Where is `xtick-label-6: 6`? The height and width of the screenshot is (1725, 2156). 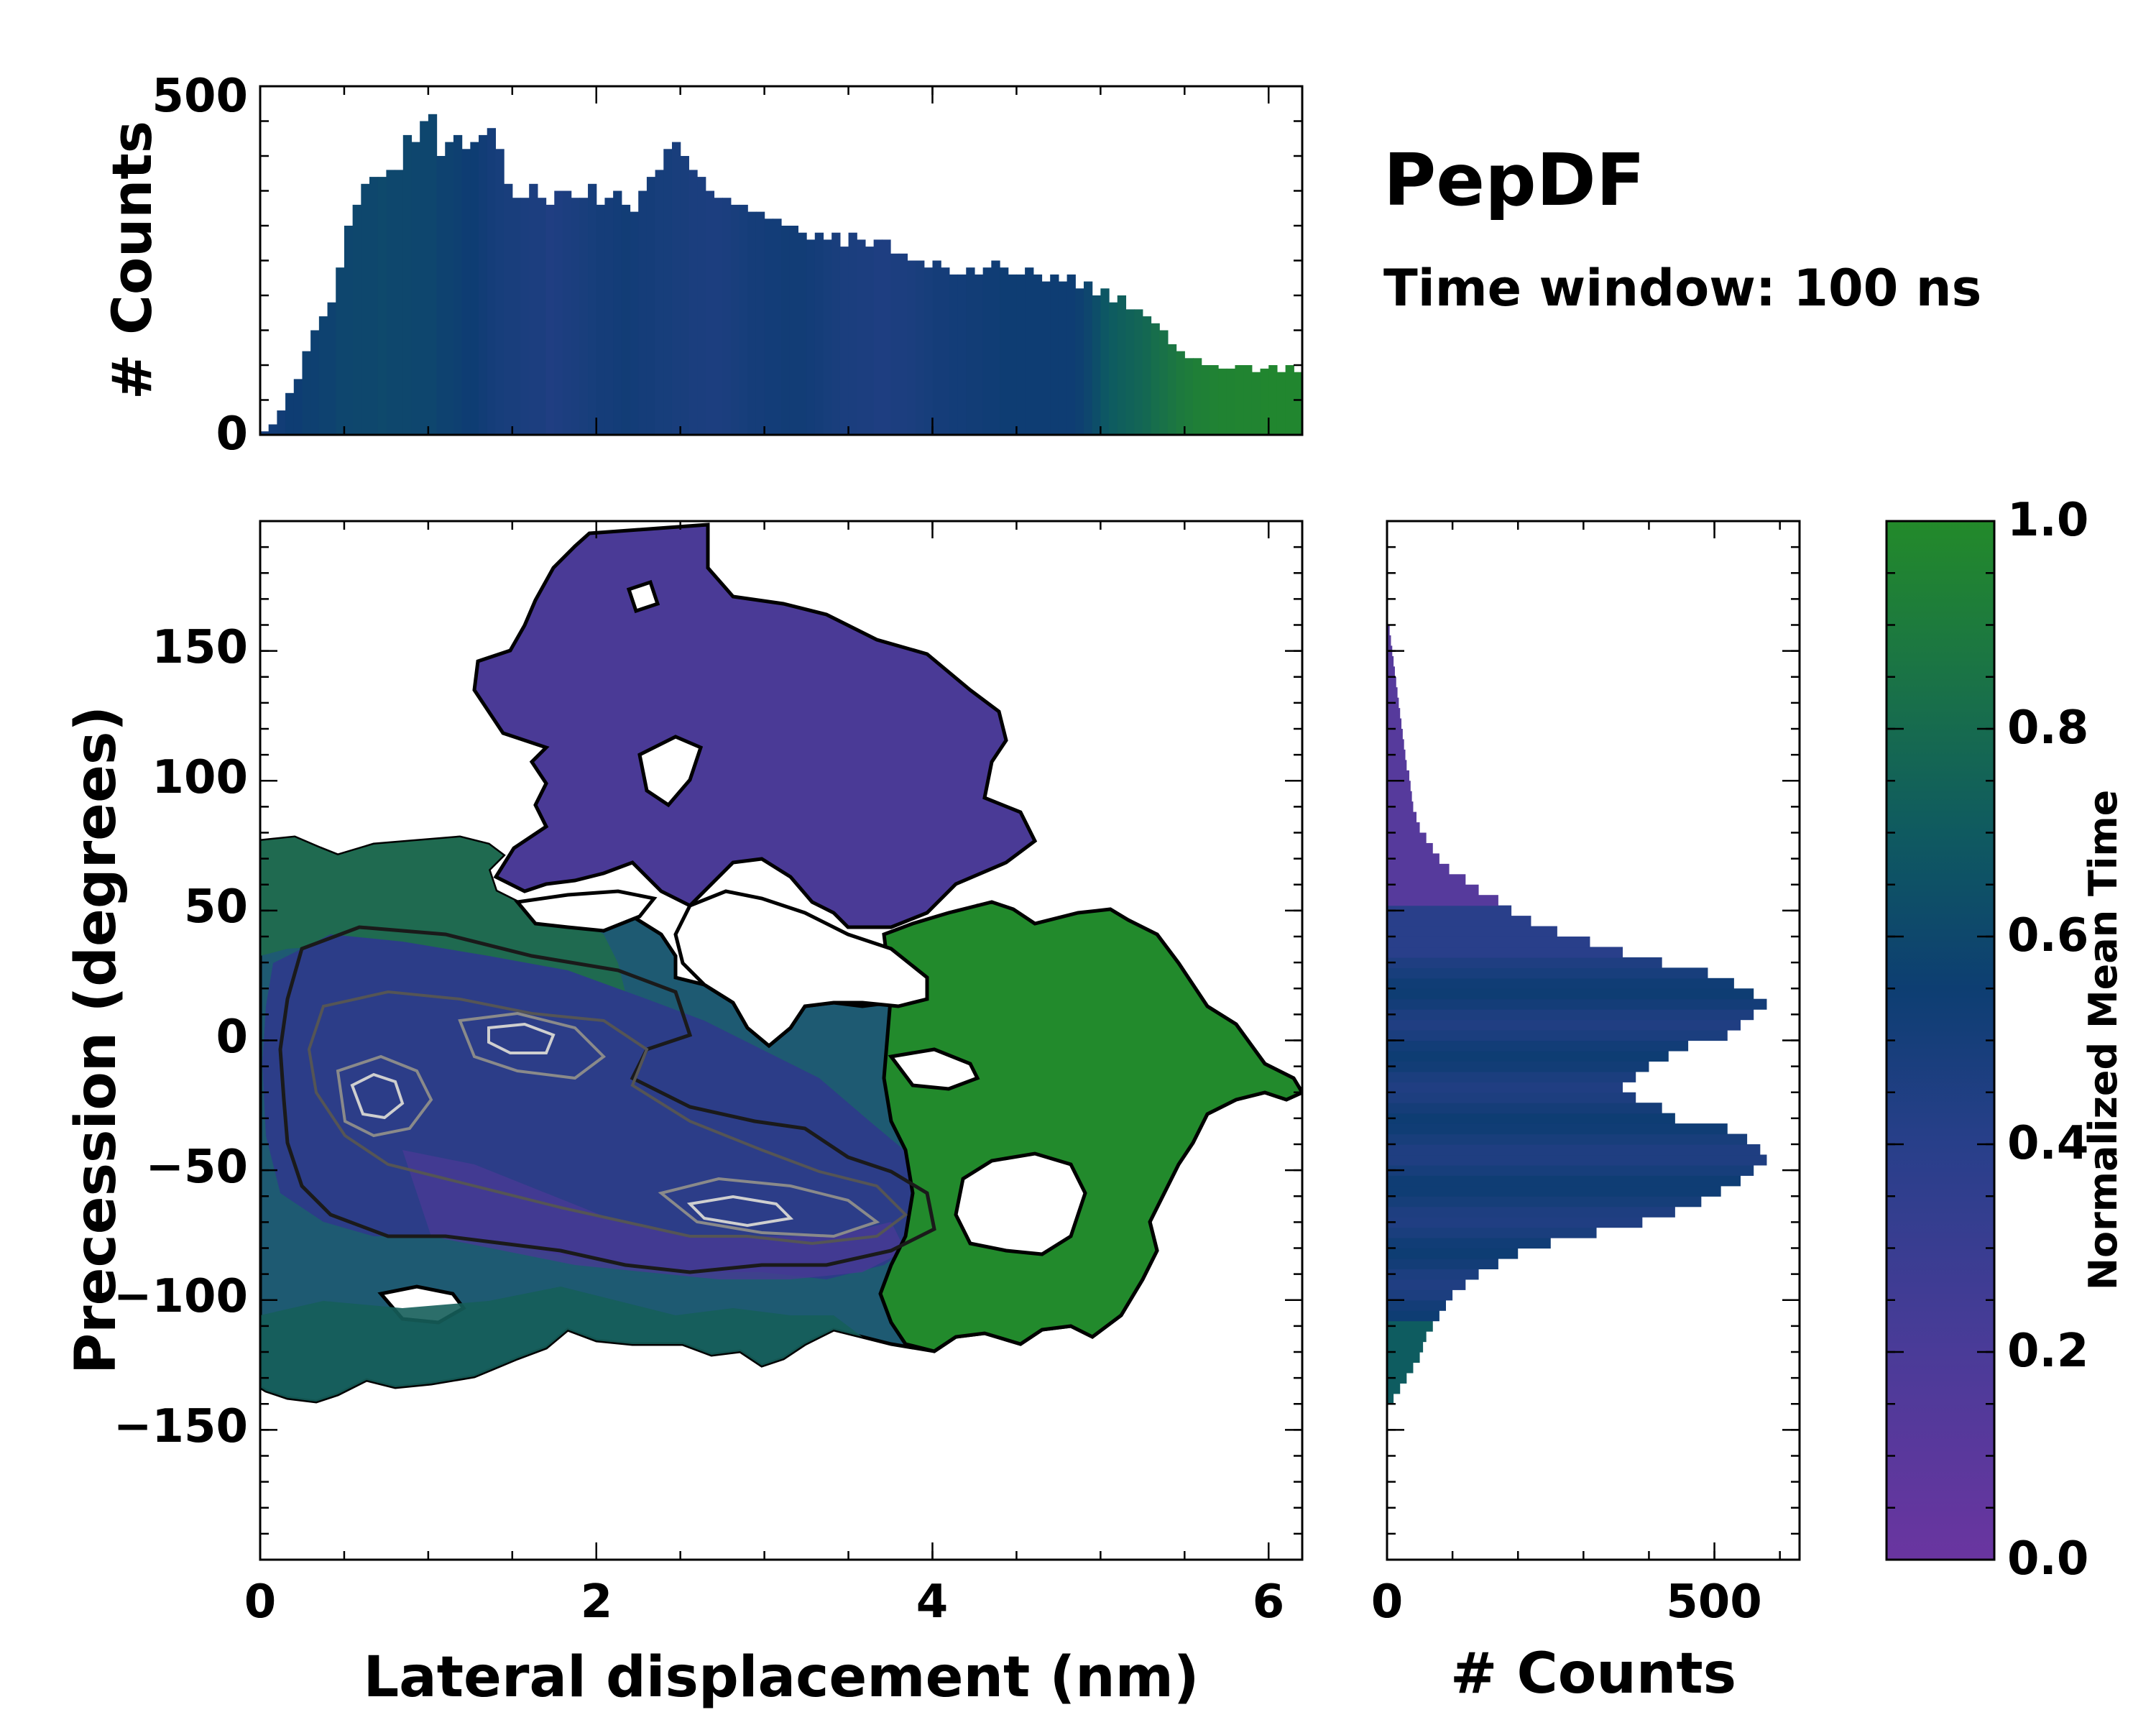
xtick-label-6: 6 is located at coordinates (1269, 1602).